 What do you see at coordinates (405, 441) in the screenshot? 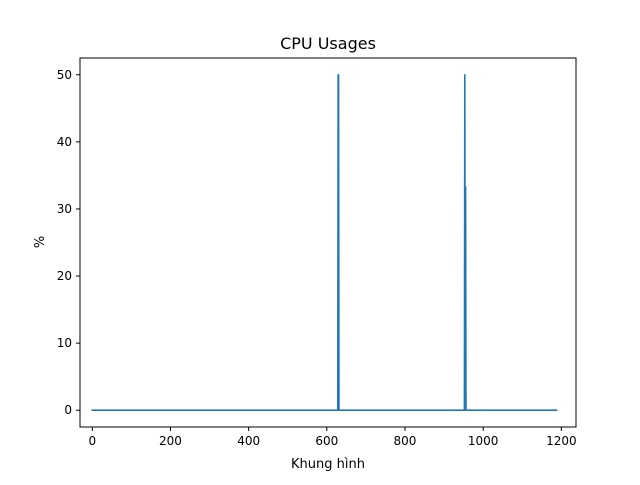
I see `x-tick-label: 800` at bounding box center [405, 441].